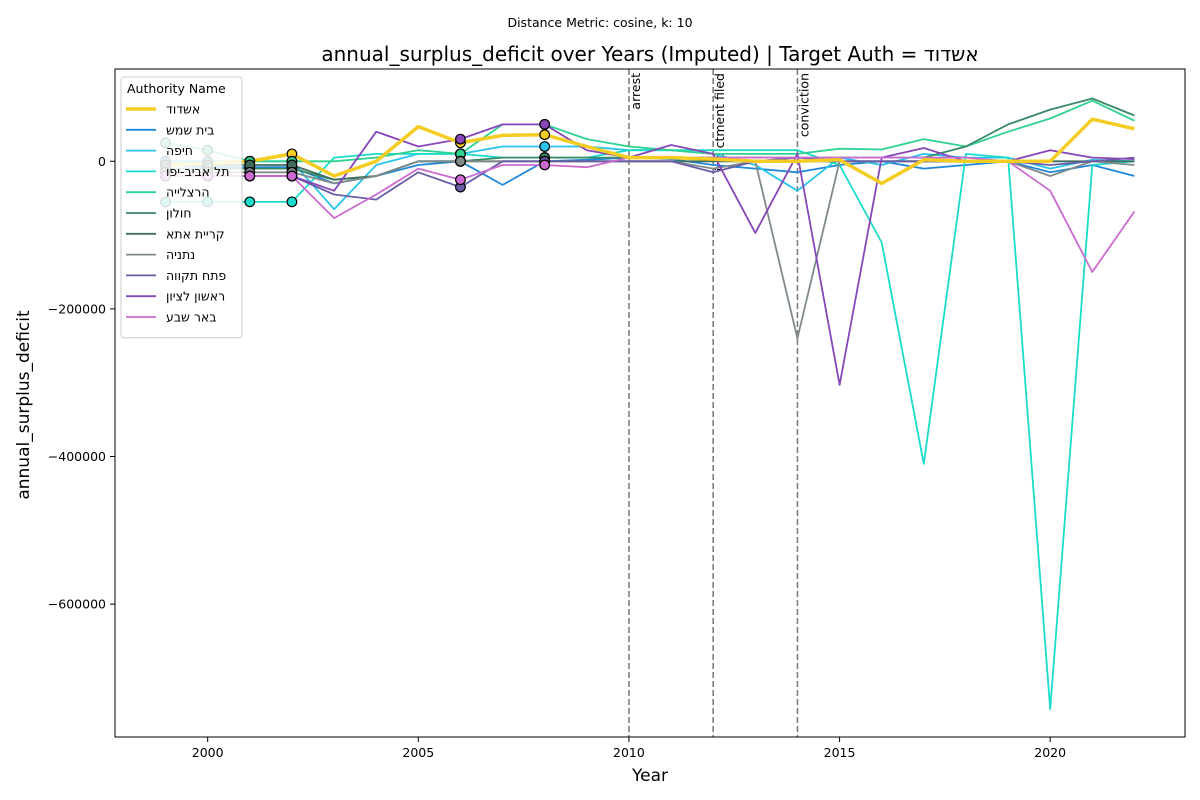 This screenshot has width=1200, height=800. I want to click on y-tick-label: −200000, so click(77, 308).